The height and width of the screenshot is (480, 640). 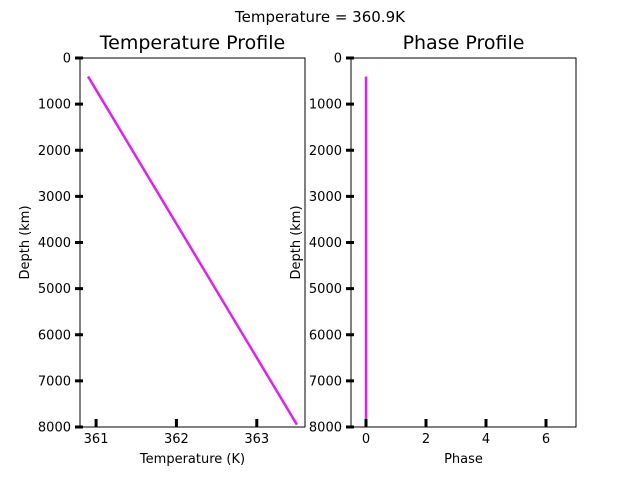 I want to click on x-tick-label: 362, so click(x=176, y=439).